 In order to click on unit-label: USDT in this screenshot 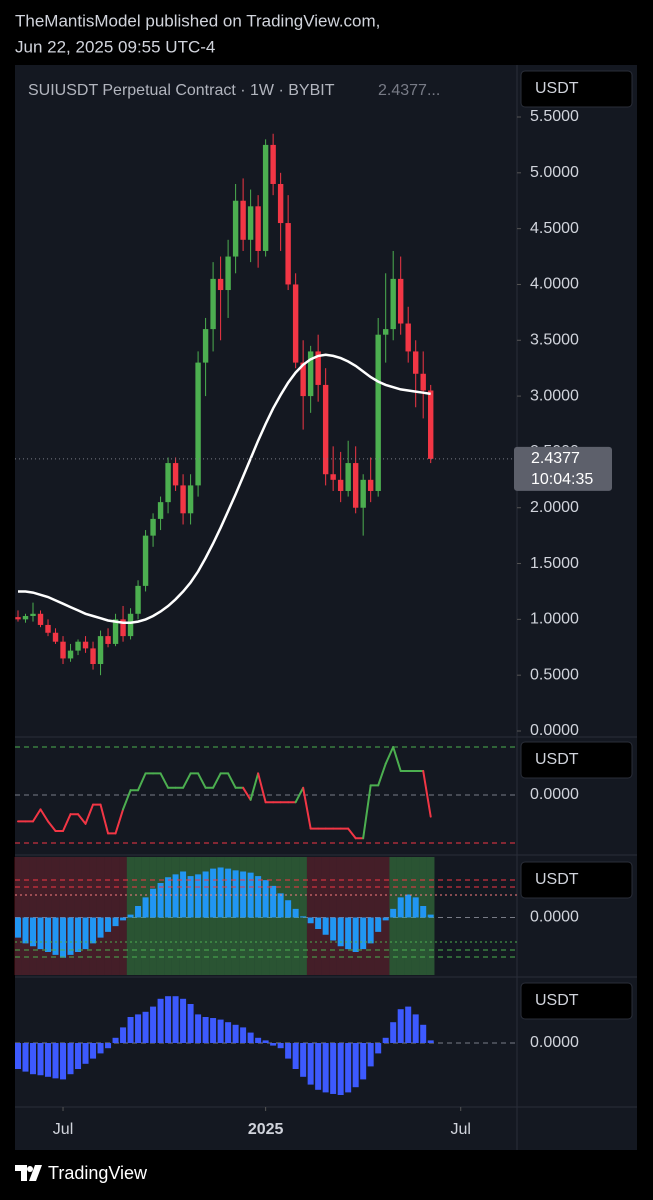, I will do `click(557, 759)`.